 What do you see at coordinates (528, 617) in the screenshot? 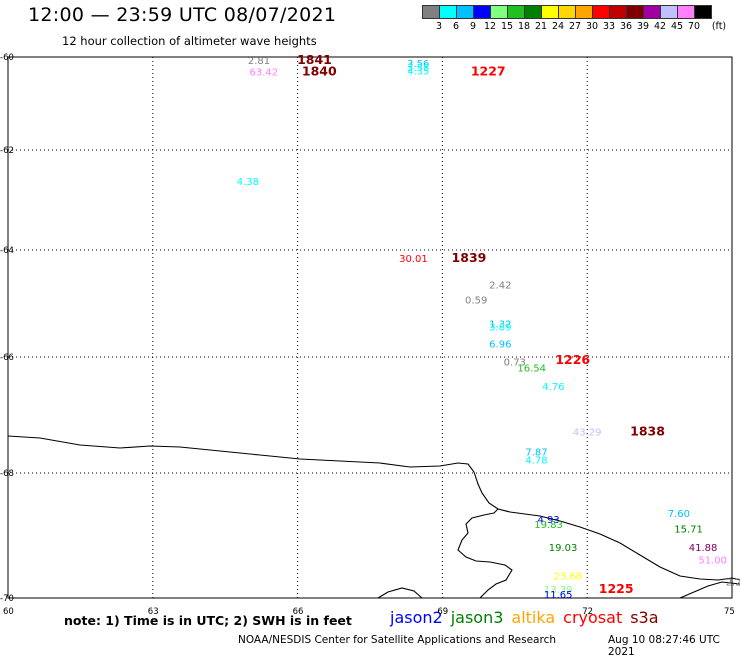
I see `satellite-legend: jason2 jason3 altika cryosat s3a` at bounding box center [528, 617].